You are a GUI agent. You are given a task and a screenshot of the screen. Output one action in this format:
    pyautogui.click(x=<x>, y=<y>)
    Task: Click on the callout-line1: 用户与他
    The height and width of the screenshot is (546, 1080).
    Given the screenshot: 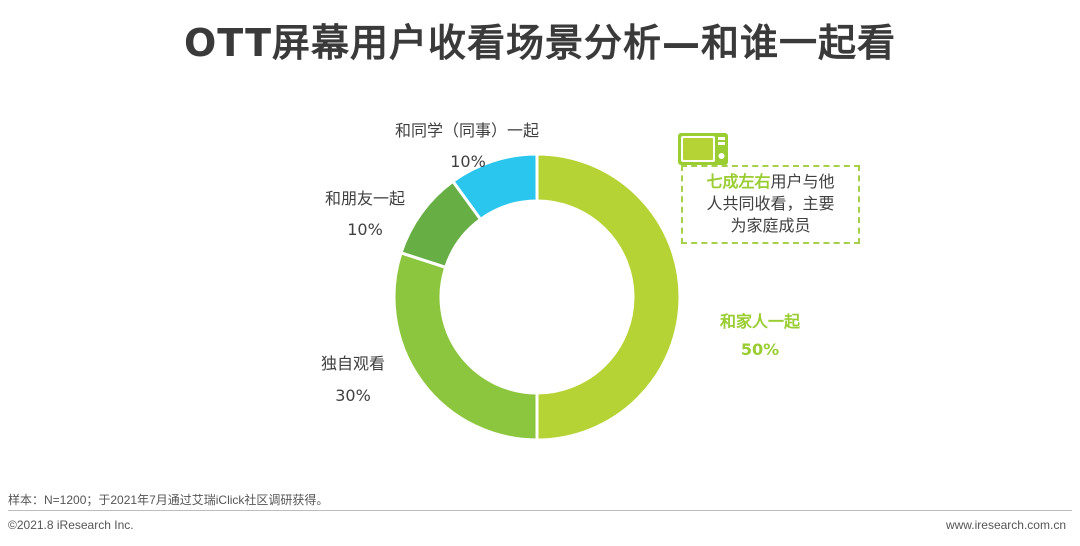 What is the action you would take?
    pyautogui.click(x=802, y=181)
    